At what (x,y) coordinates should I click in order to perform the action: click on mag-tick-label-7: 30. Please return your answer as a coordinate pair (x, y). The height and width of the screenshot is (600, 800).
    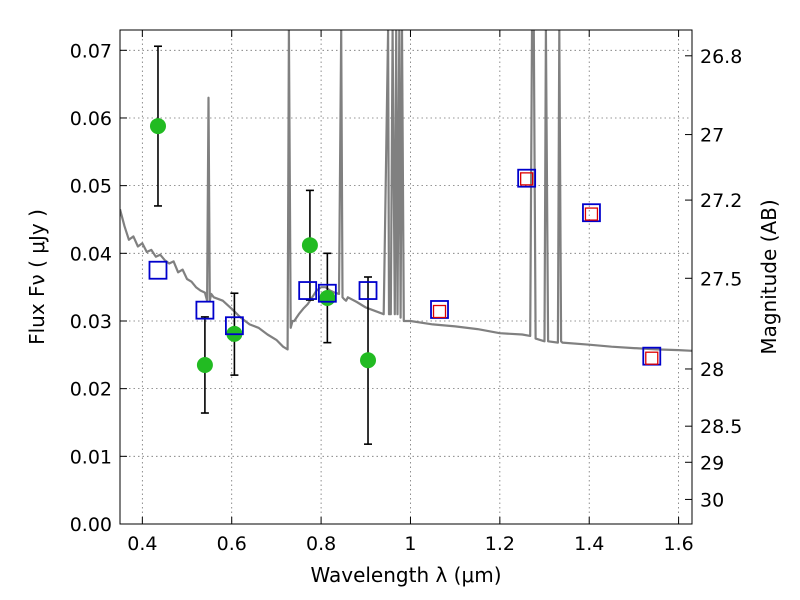
    Looking at the image, I should click on (712, 500).